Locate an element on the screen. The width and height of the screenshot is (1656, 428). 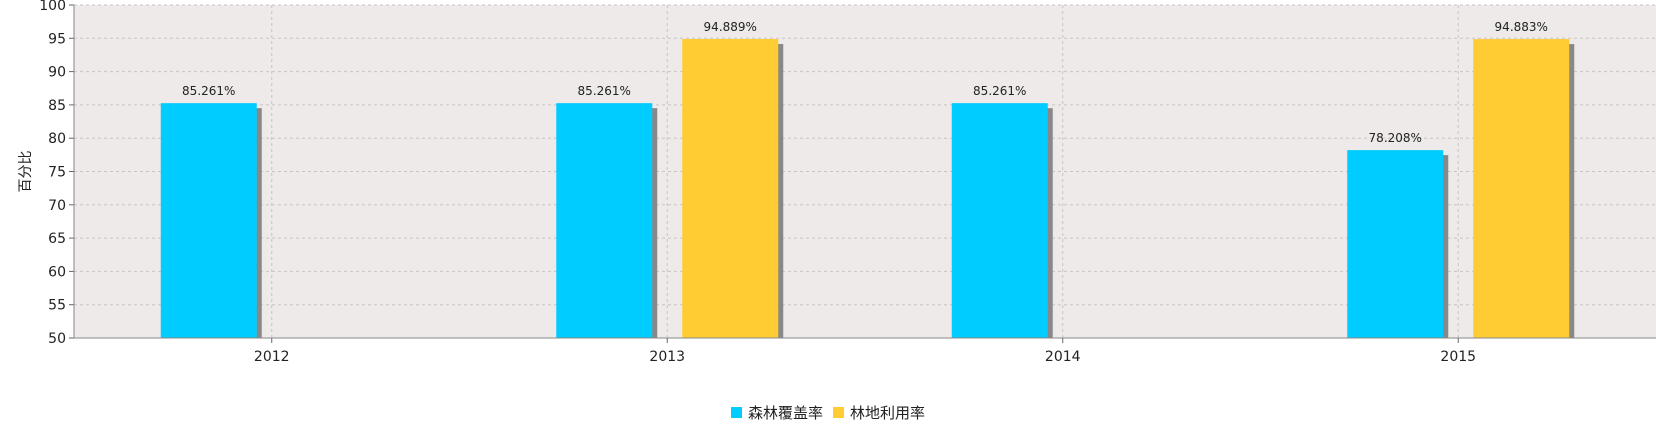
bar-forestland-utilization-2013 is located at coordinates (730, 189).